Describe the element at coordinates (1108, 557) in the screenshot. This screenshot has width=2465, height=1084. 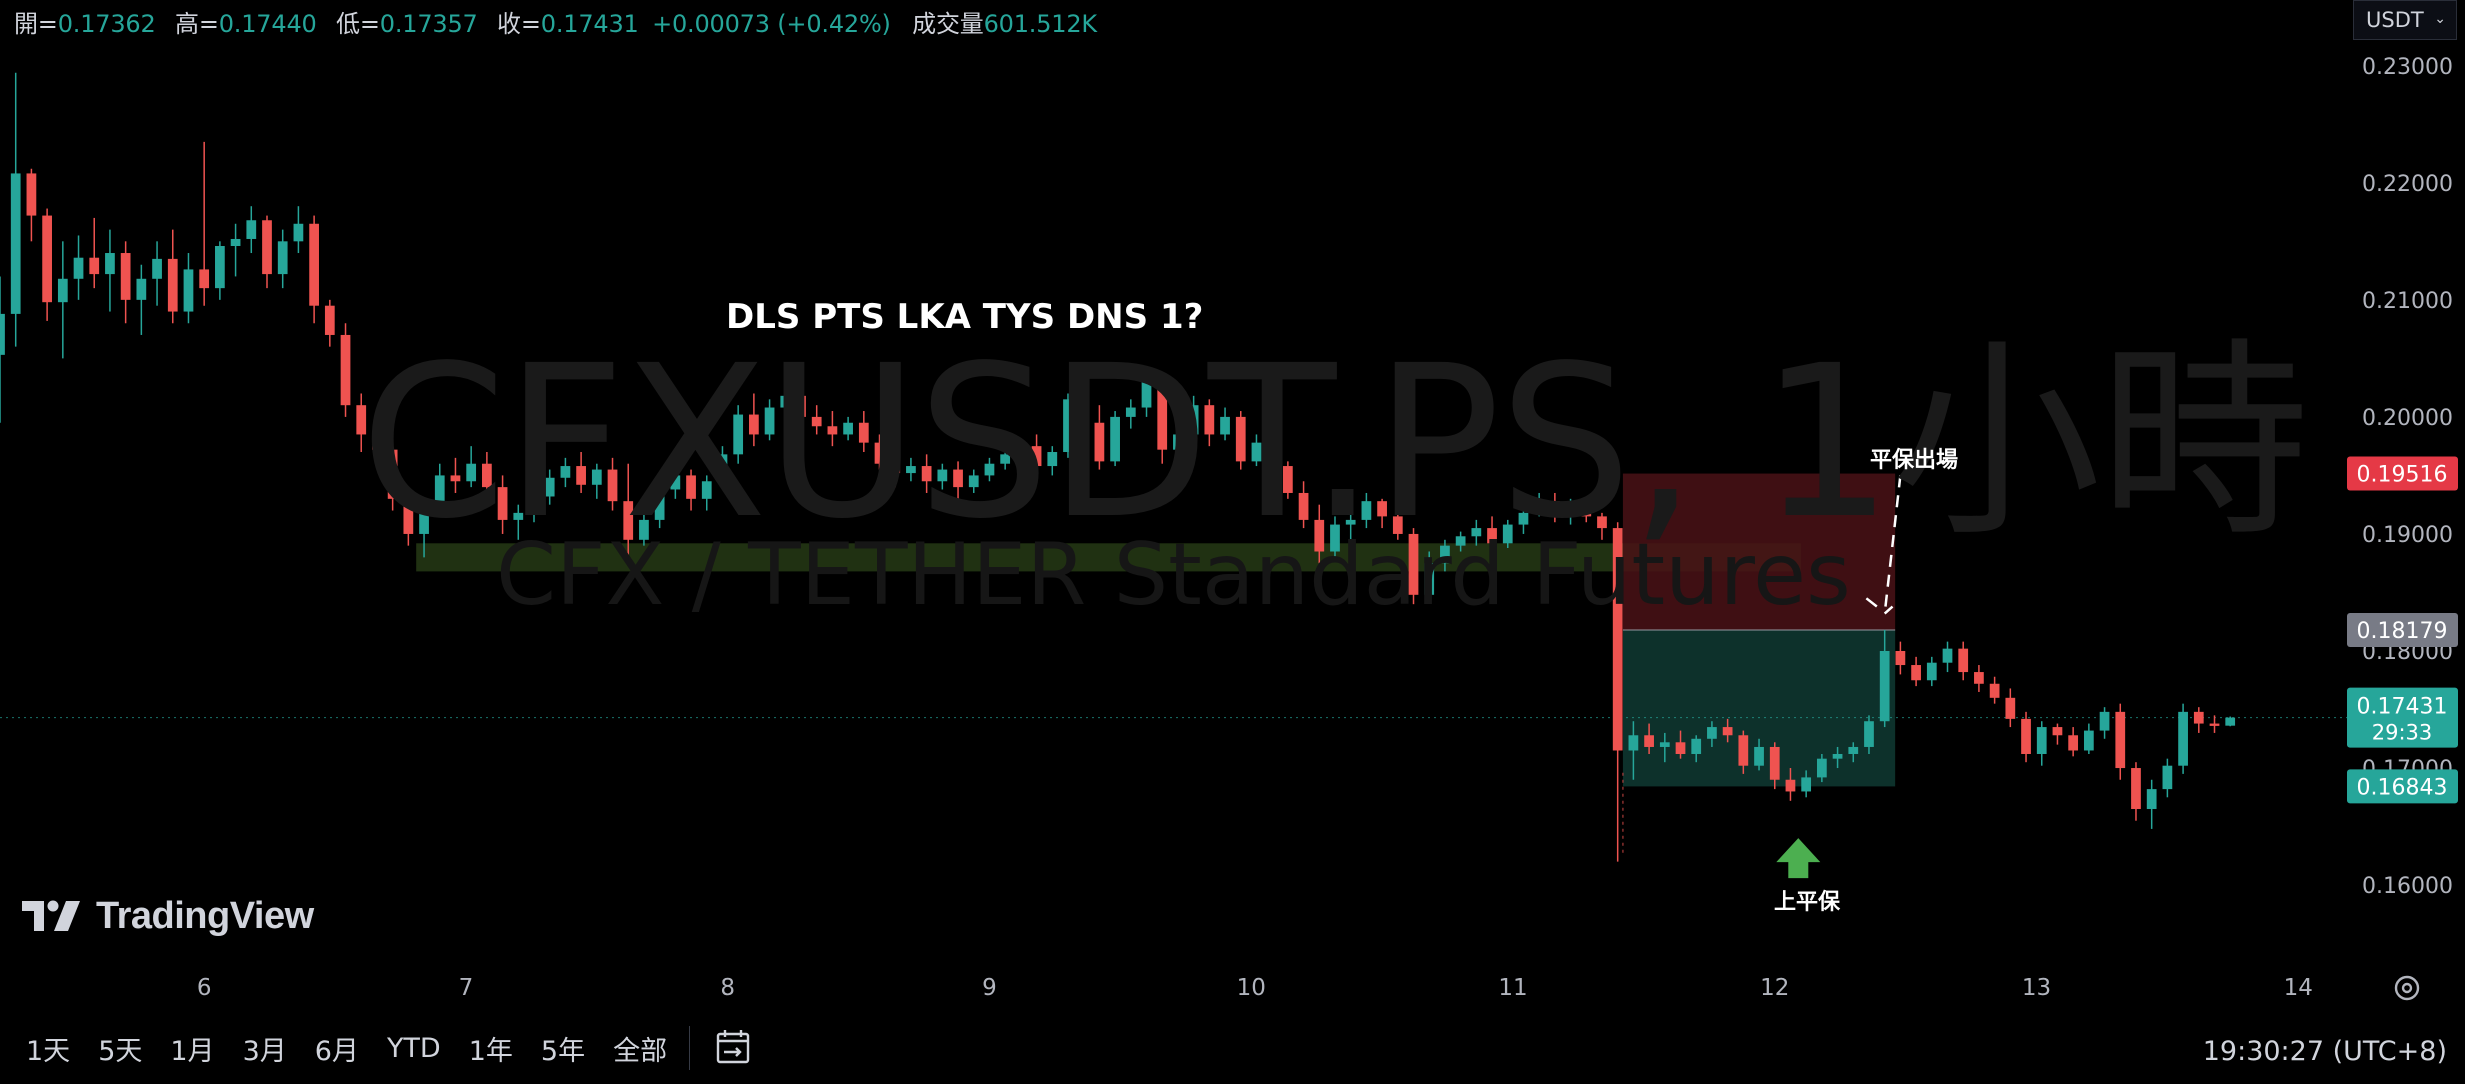
I see `support-zone` at that location.